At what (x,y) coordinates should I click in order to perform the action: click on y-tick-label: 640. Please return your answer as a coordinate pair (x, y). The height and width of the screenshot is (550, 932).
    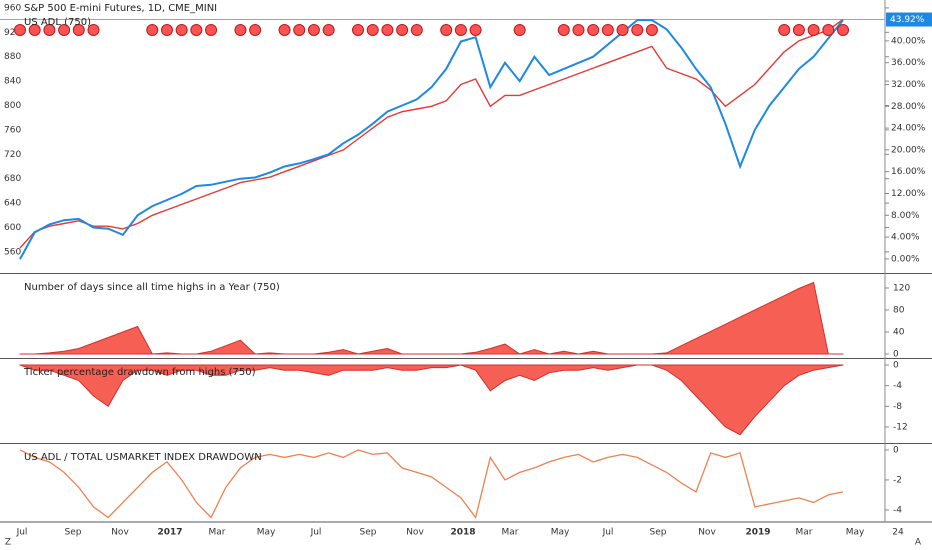
    Looking at the image, I should click on (12, 204).